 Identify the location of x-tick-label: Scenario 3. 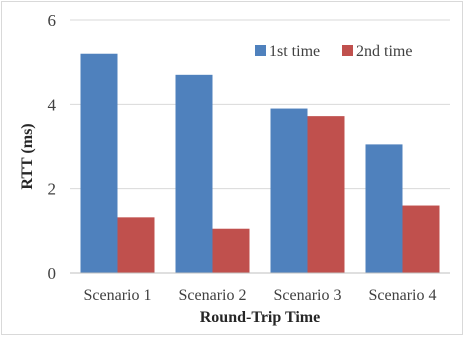
(308, 295).